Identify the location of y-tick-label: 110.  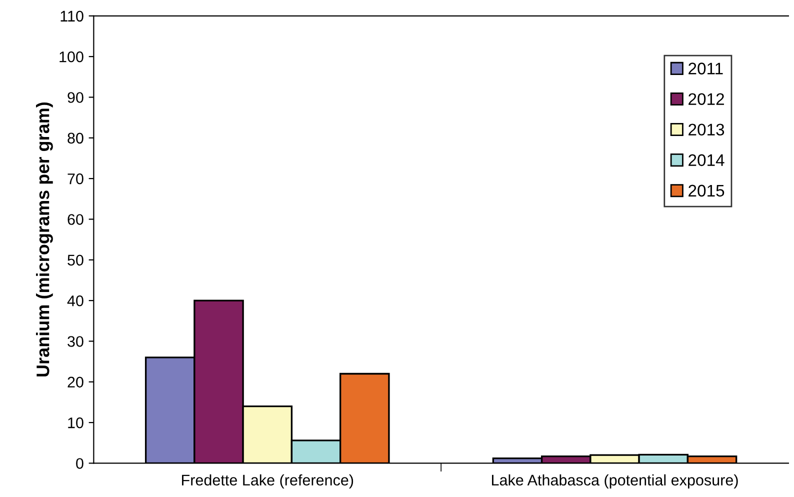
(72, 16).